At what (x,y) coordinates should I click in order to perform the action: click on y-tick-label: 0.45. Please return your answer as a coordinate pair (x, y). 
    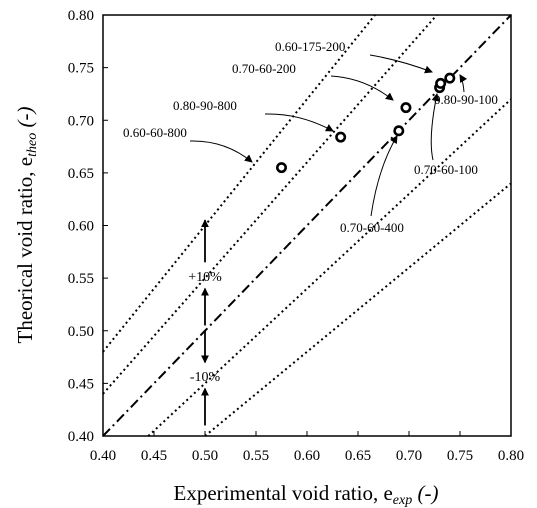
    Looking at the image, I should click on (81, 384).